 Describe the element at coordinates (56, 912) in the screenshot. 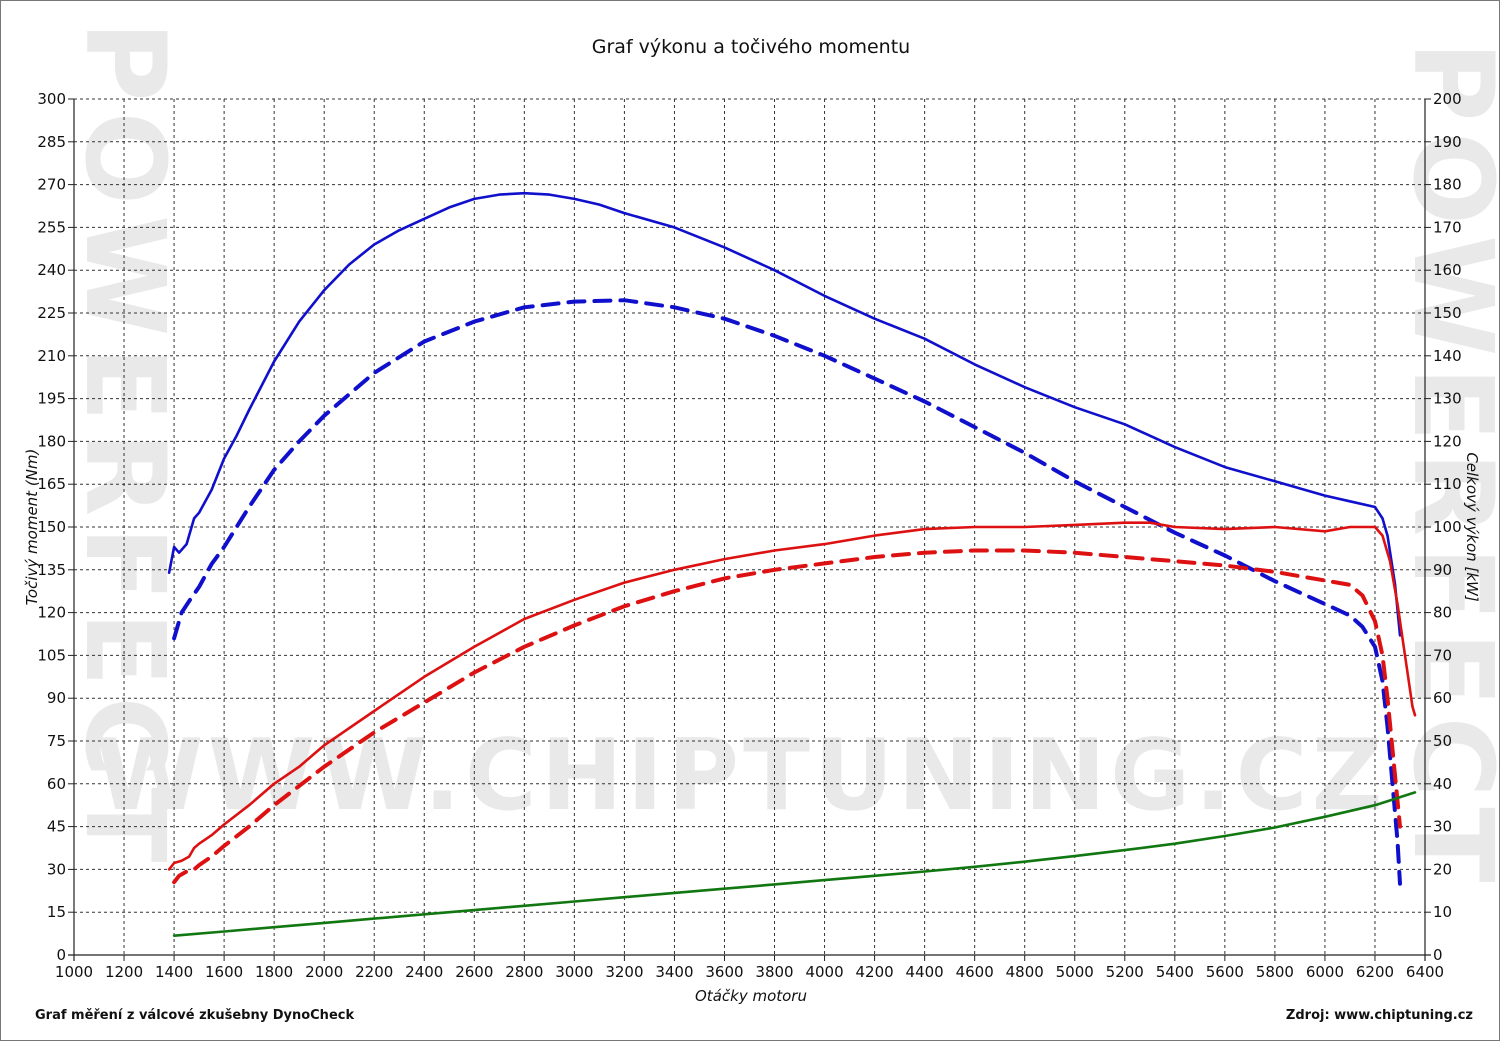

I see `y-left-tick-label: 15` at that location.